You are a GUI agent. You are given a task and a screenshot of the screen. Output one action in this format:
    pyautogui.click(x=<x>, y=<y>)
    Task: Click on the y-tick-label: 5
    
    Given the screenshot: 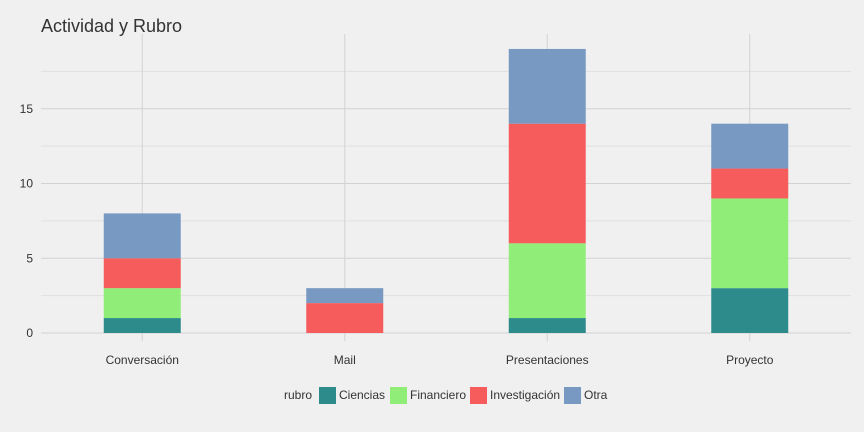 What is the action you would take?
    pyautogui.click(x=29, y=258)
    